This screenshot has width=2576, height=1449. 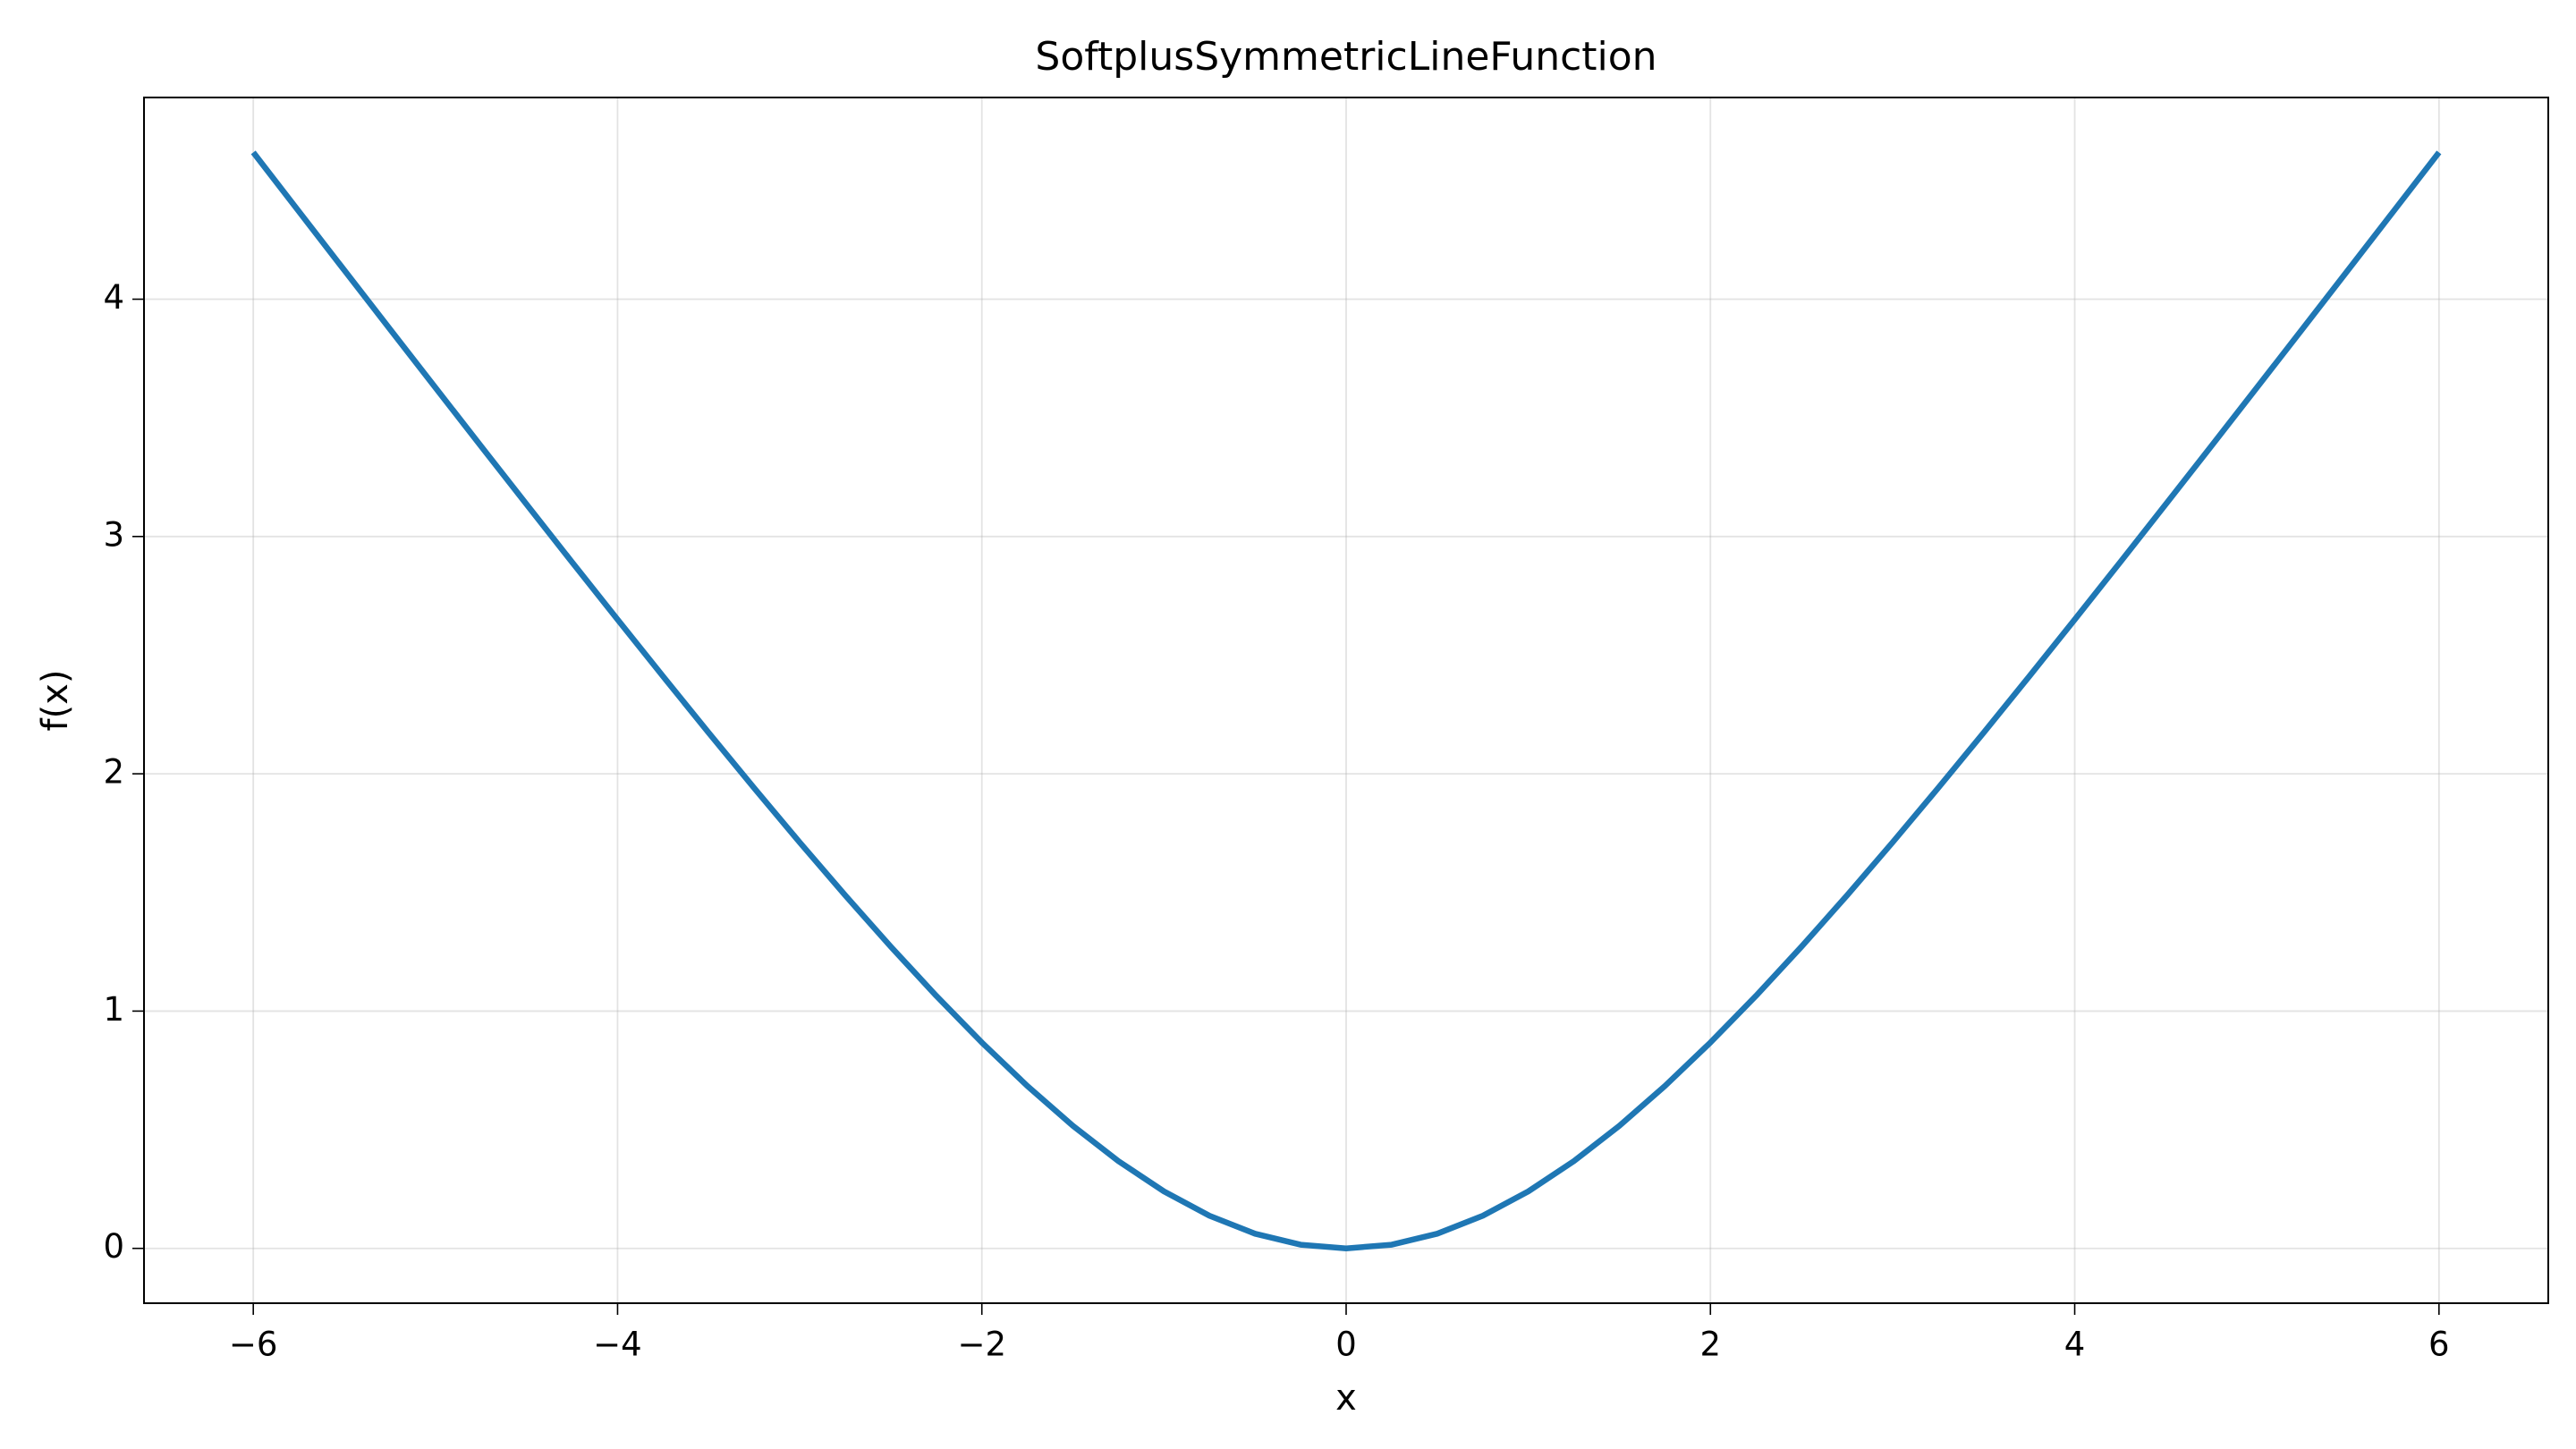 What do you see at coordinates (113, 534) in the screenshot?
I see `y-tick-label: 3` at bounding box center [113, 534].